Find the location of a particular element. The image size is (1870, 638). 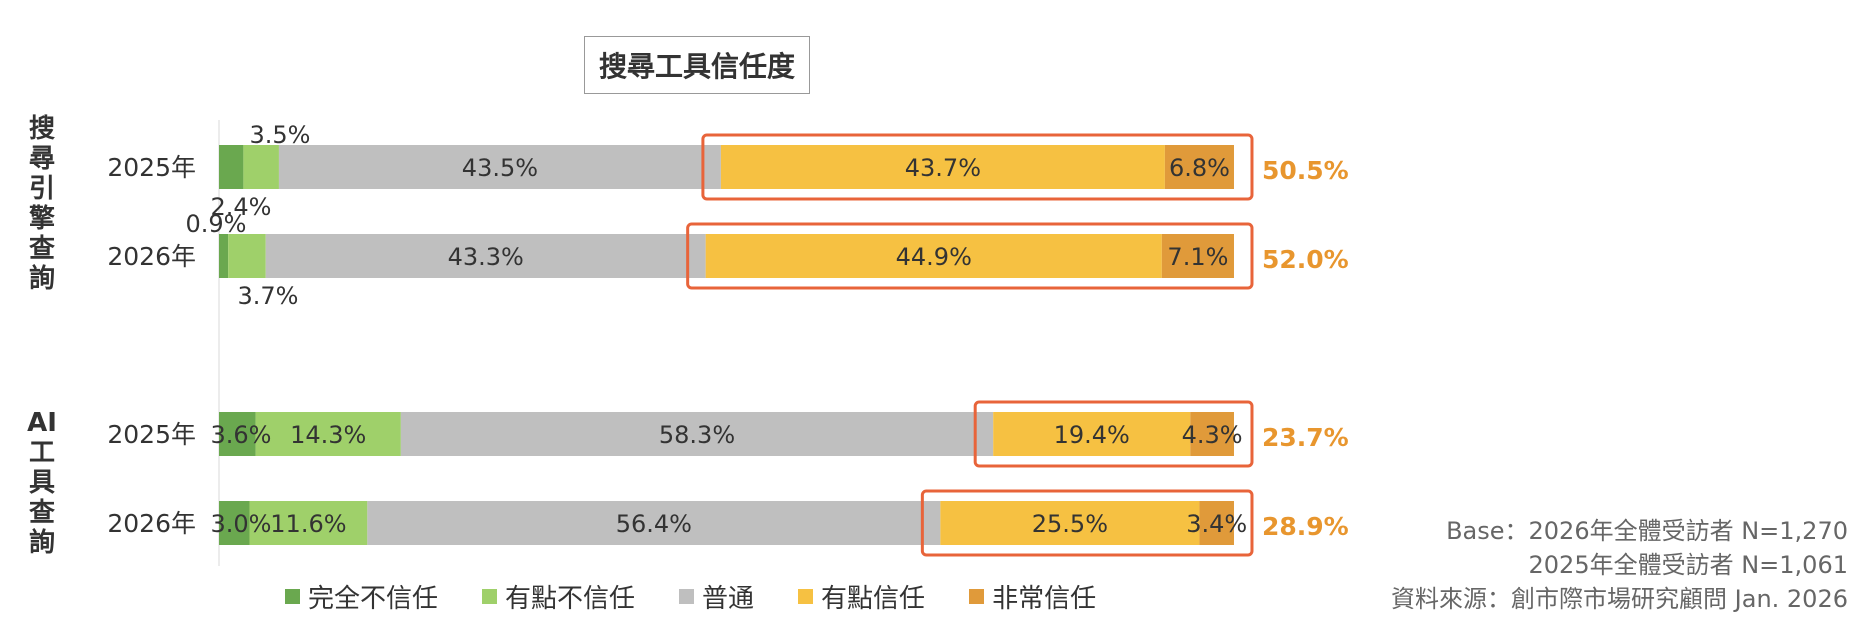

data-label: 7.1% is located at coordinates (1197, 257).